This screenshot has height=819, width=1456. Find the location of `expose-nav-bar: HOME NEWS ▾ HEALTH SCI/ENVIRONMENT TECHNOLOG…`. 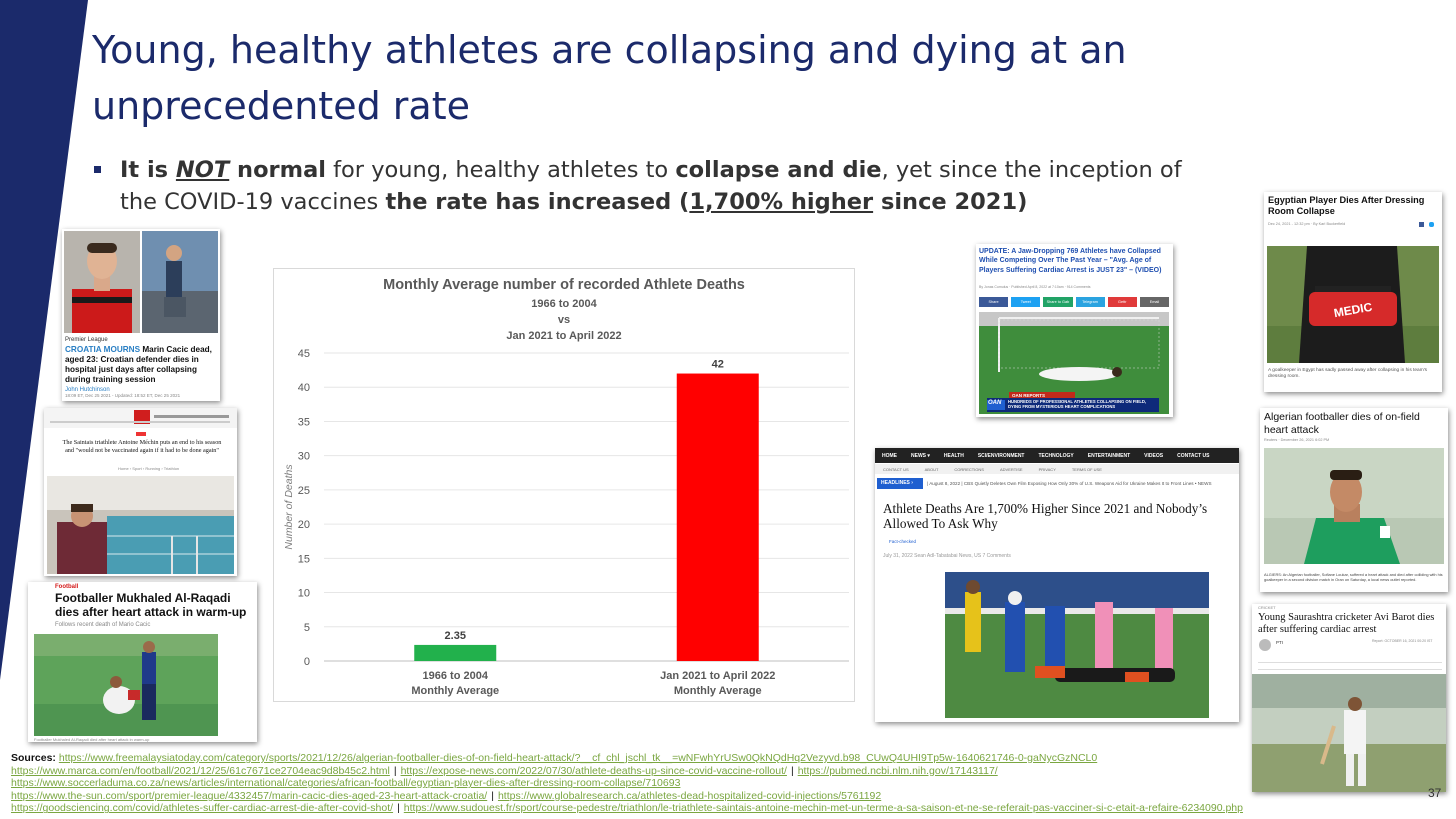

expose-nav-bar: HOME NEWS ▾ HEALTH SCI/ENVIRONMENT TECHNOLOG… is located at coordinates (1057, 455).